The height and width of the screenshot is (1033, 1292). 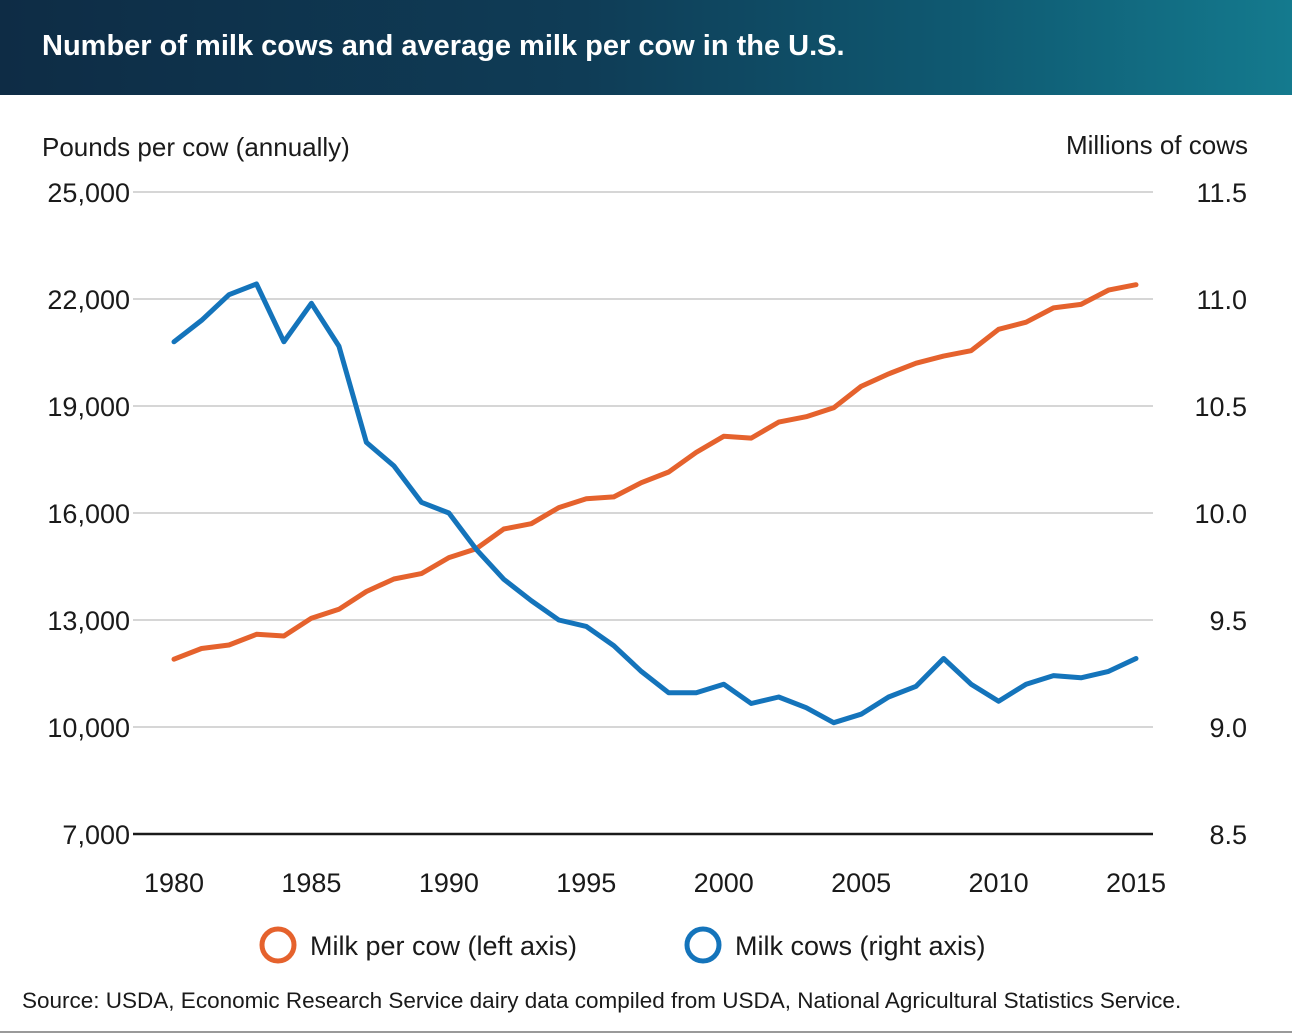 I want to click on x-axis-tick-label: 1990, so click(x=449, y=883).